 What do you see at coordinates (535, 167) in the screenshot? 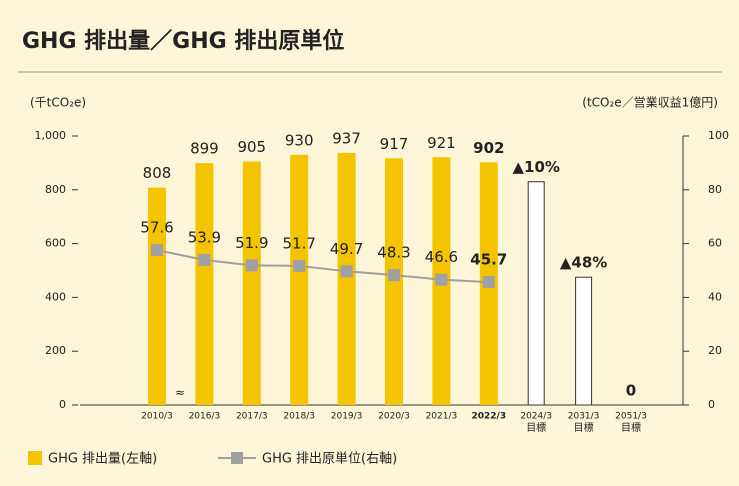
I see `target-label: ▲10%` at bounding box center [535, 167].